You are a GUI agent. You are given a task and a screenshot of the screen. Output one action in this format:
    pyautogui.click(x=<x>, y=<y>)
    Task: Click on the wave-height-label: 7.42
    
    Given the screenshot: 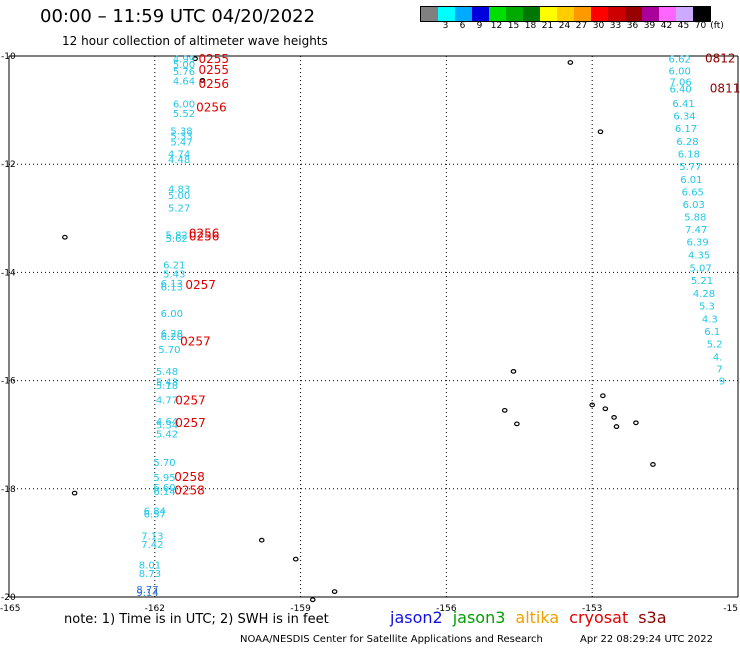 What is the action you would take?
    pyautogui.click(x=152, y=545)
    